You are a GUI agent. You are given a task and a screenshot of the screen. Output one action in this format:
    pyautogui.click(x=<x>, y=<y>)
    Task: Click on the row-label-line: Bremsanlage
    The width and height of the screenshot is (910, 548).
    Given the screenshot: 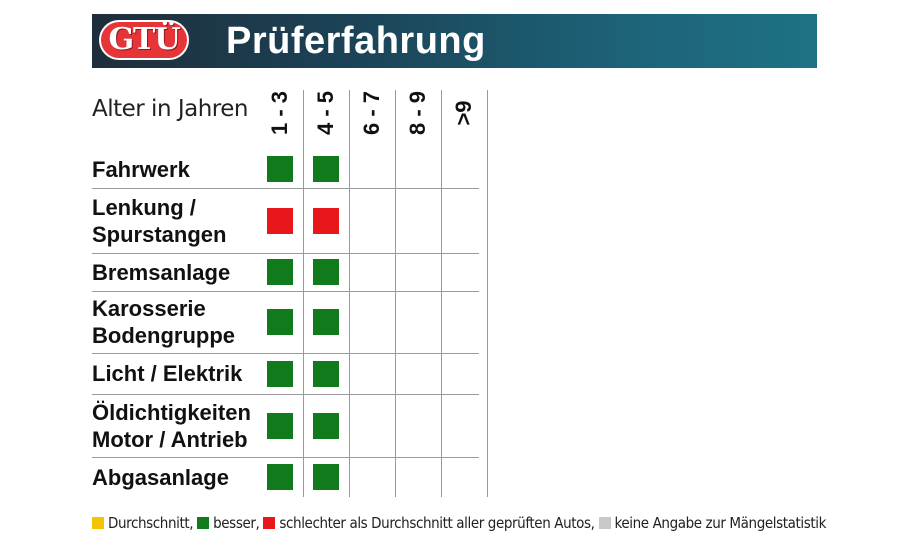 What is the action you would take?
    pyautogui.click(x=161, y=272)
    